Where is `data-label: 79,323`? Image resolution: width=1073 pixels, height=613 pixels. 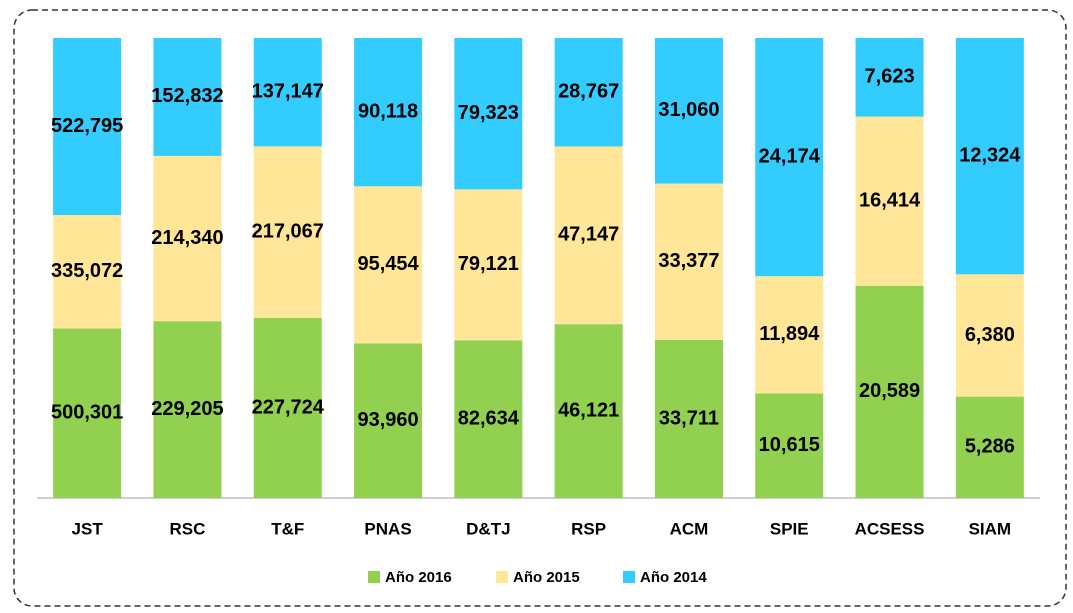
data-label: 79,323 is located at coordinates (488, 113).